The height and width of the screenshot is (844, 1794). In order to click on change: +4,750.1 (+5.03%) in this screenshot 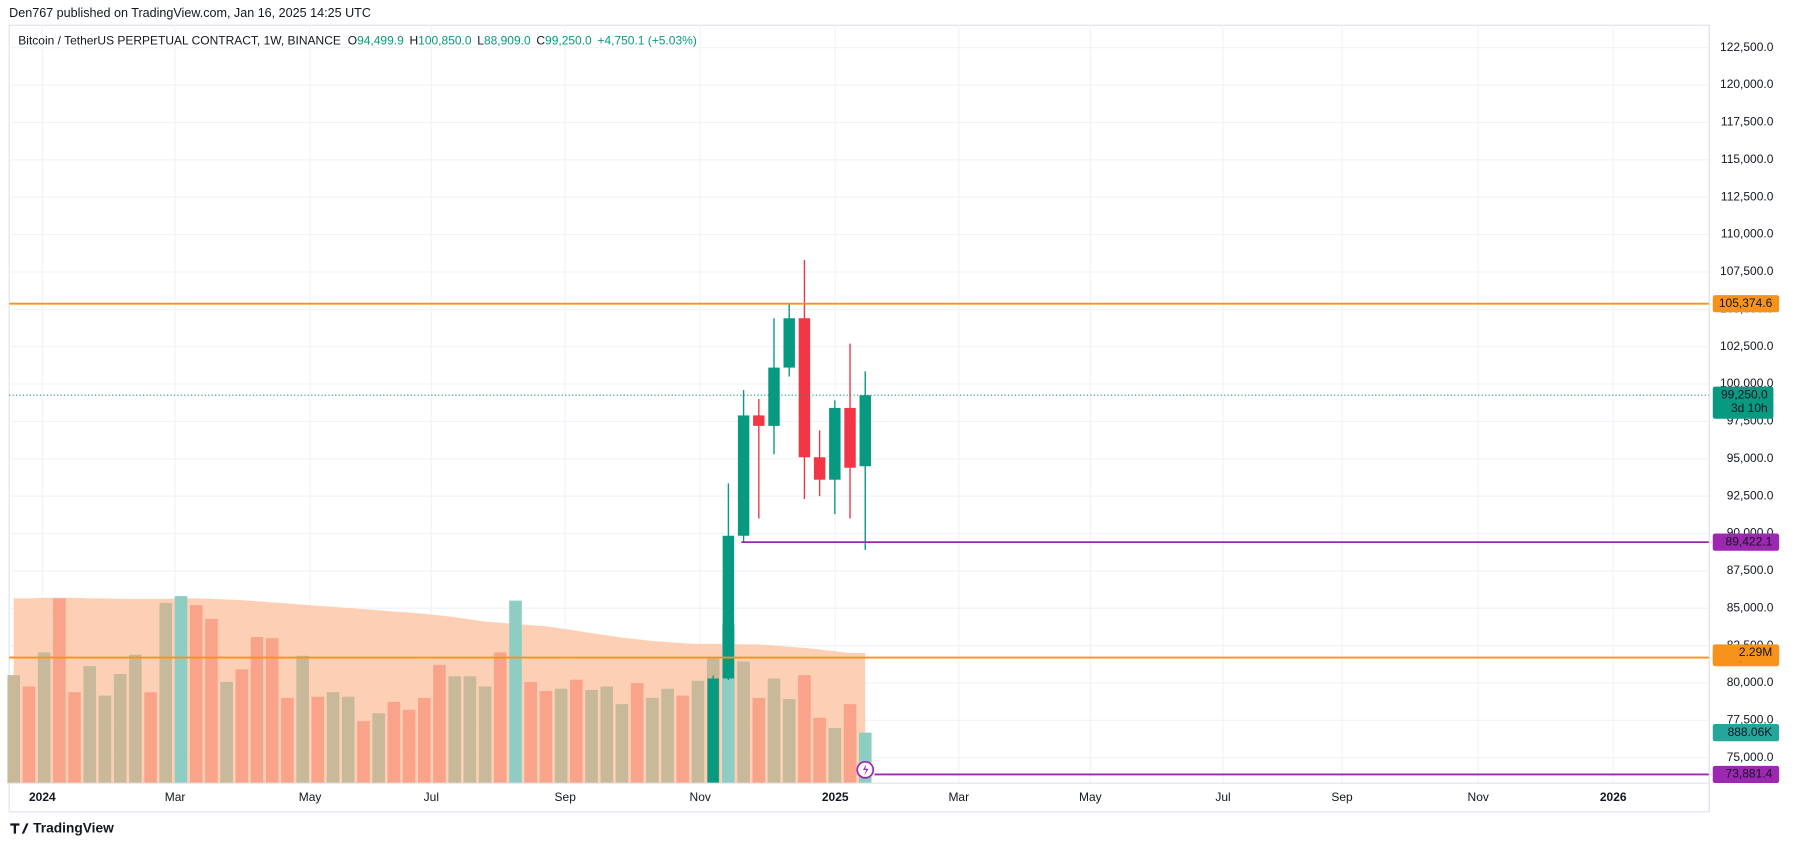, I will do `click(646, 40)`.